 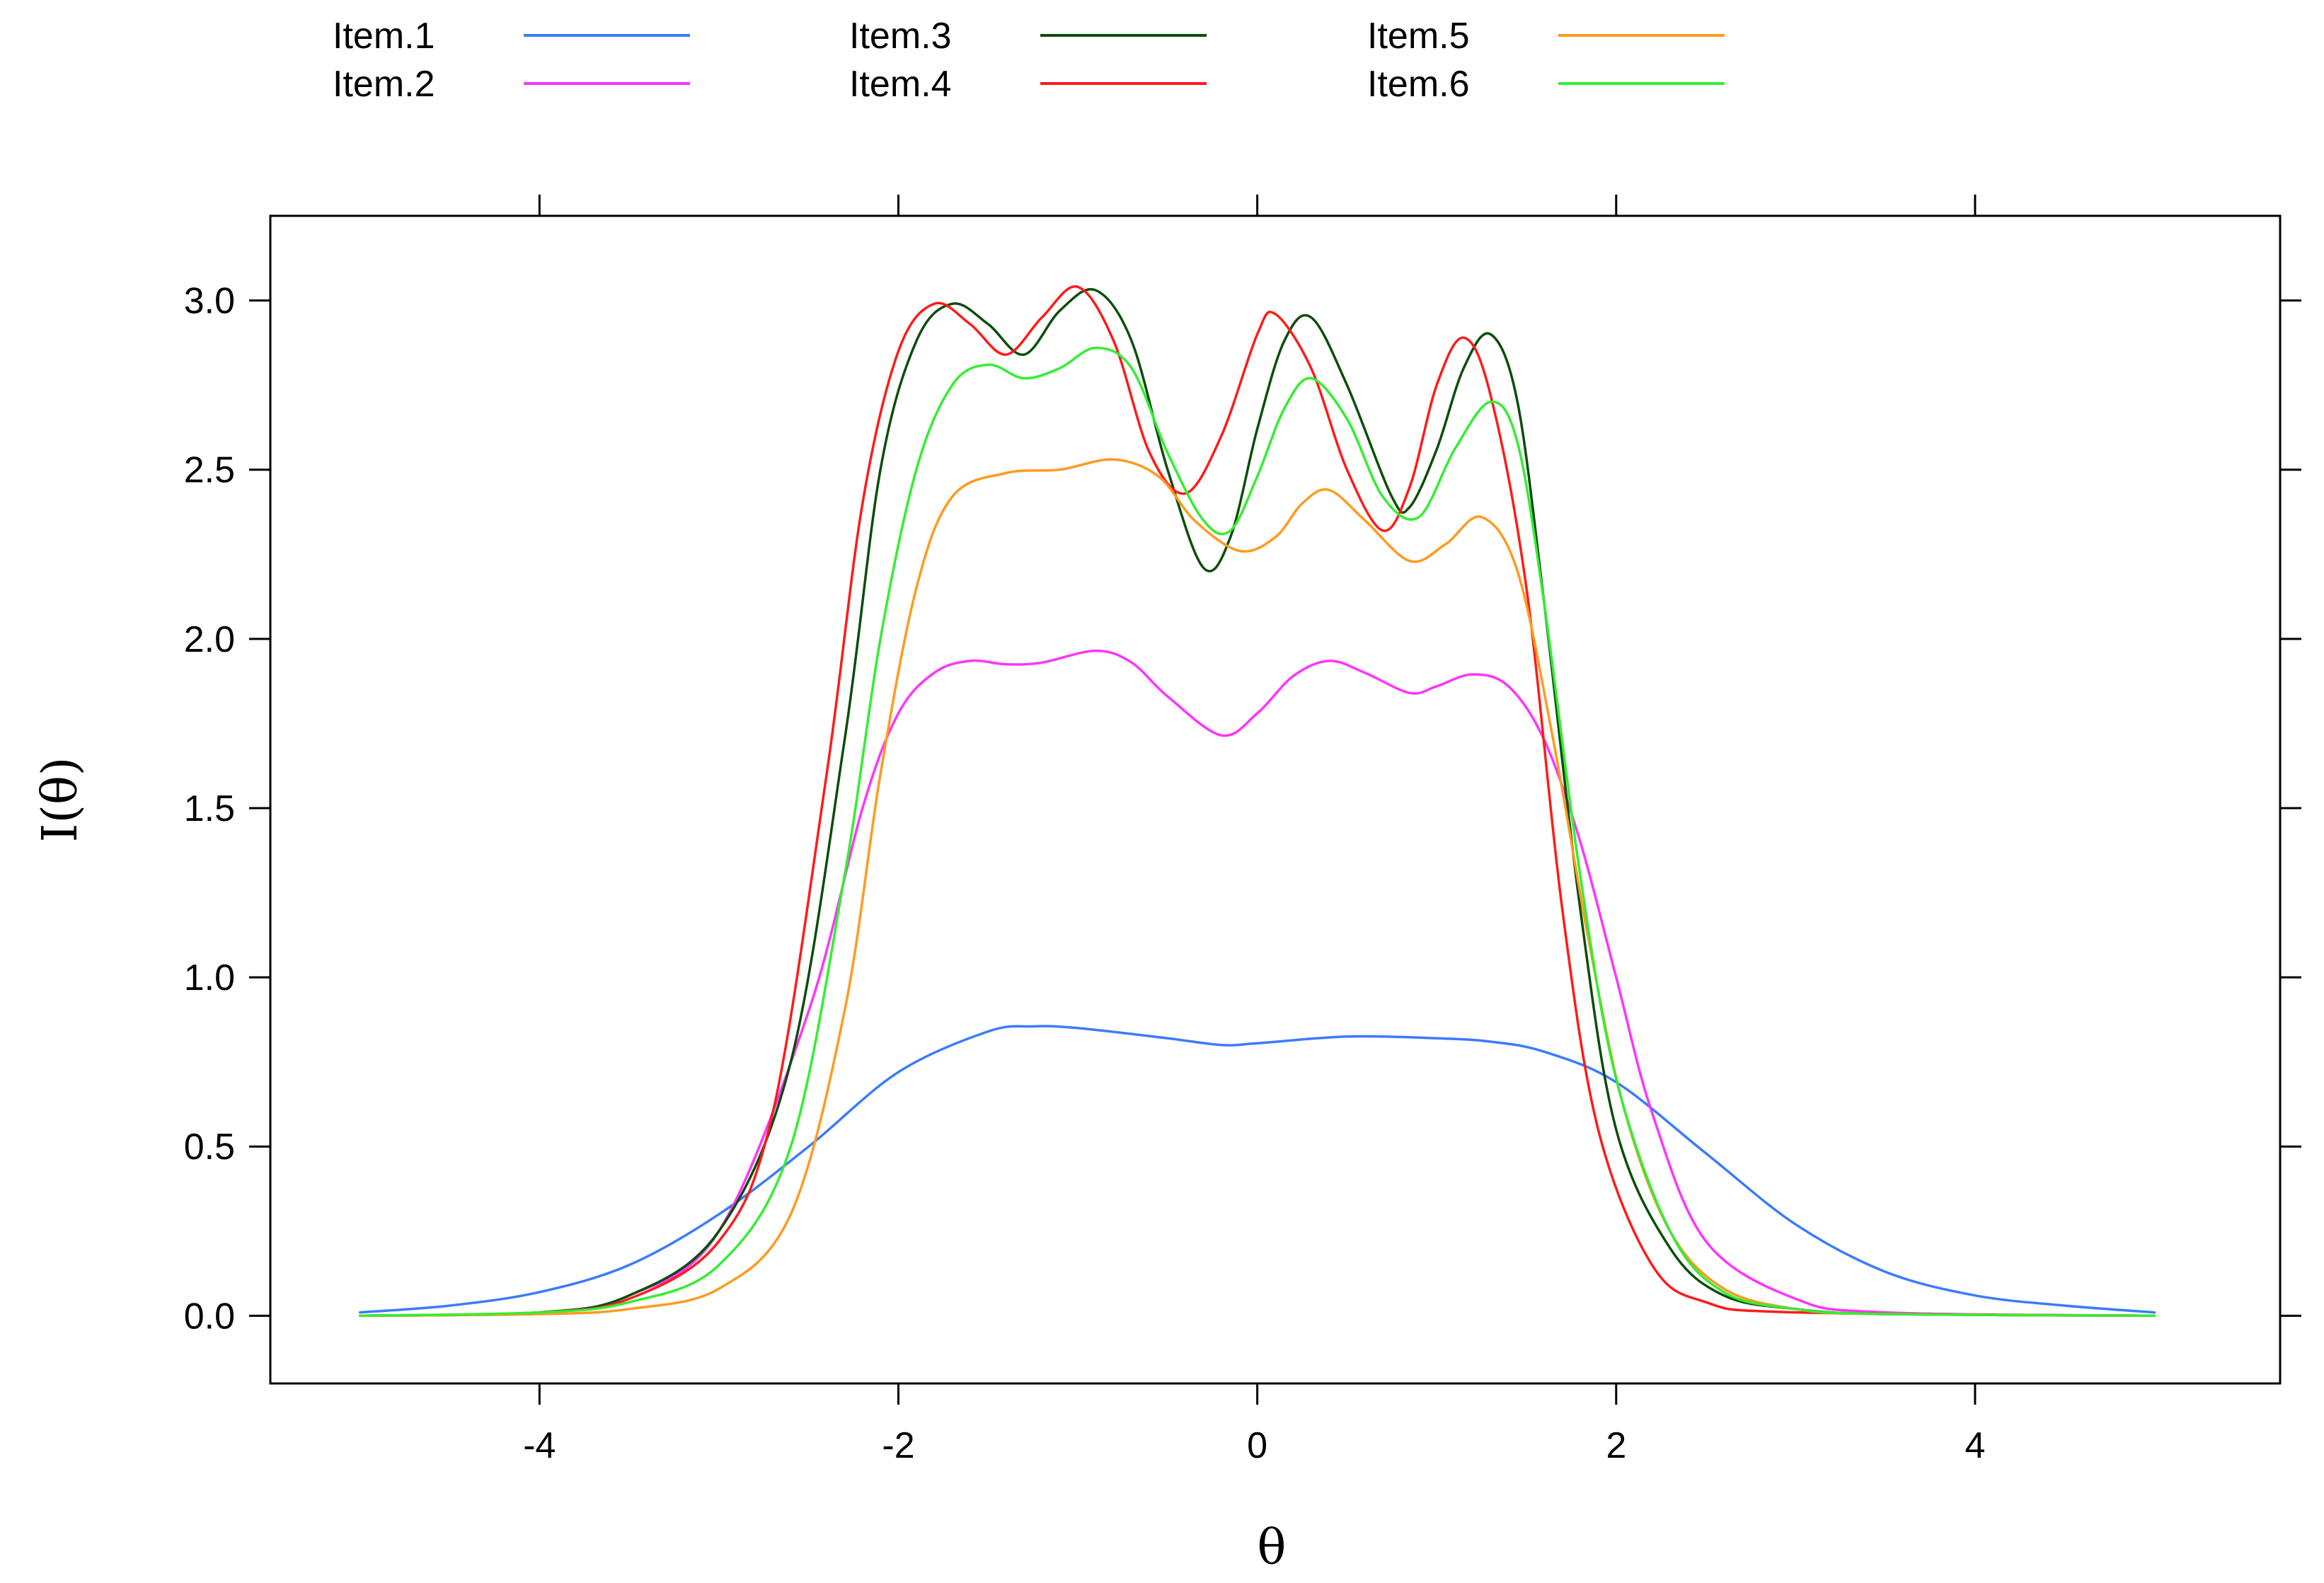 What do you see at coordinates (900, 36) in the screenshot?
I see `legend-label: Item.3` at bounding box center [900, 36].